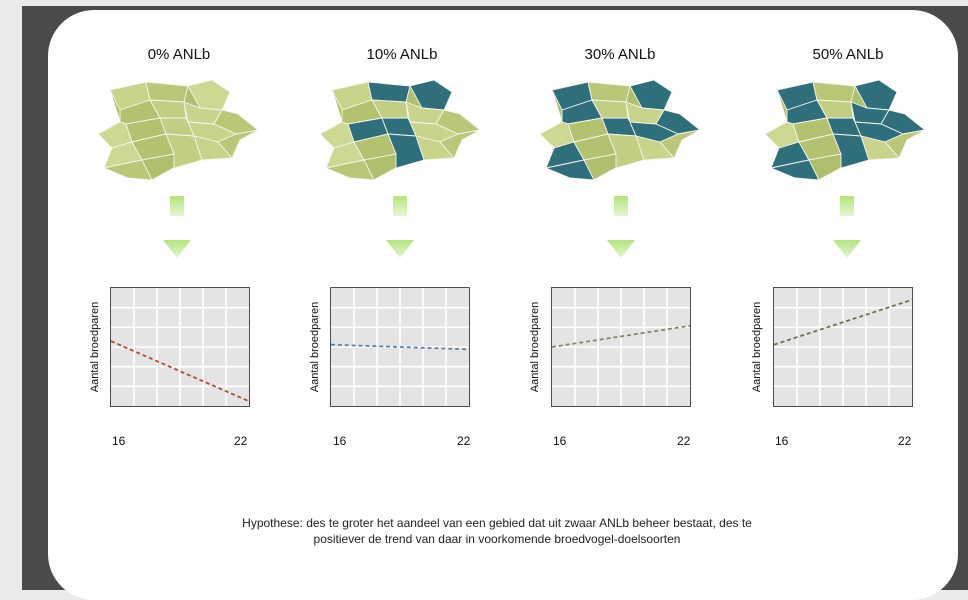 The height and width of the screenshot is (600, 968). What do you see at coordinates (402, 54) in the screenshot?
I see `panel-label-1: 10% ANLb` at bounding box center [402, 54].